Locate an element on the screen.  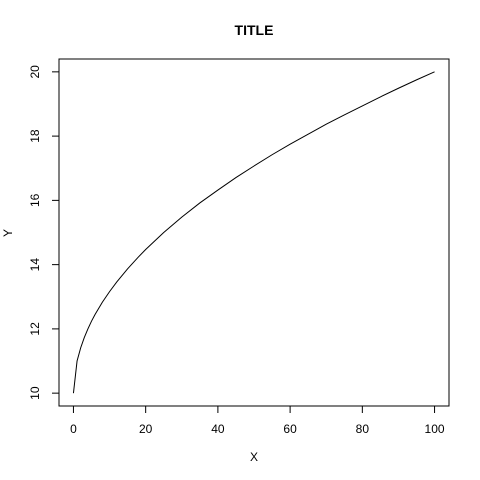
x-axis: 0 20 40 60 80 100 is located at coordinates (257, 420).